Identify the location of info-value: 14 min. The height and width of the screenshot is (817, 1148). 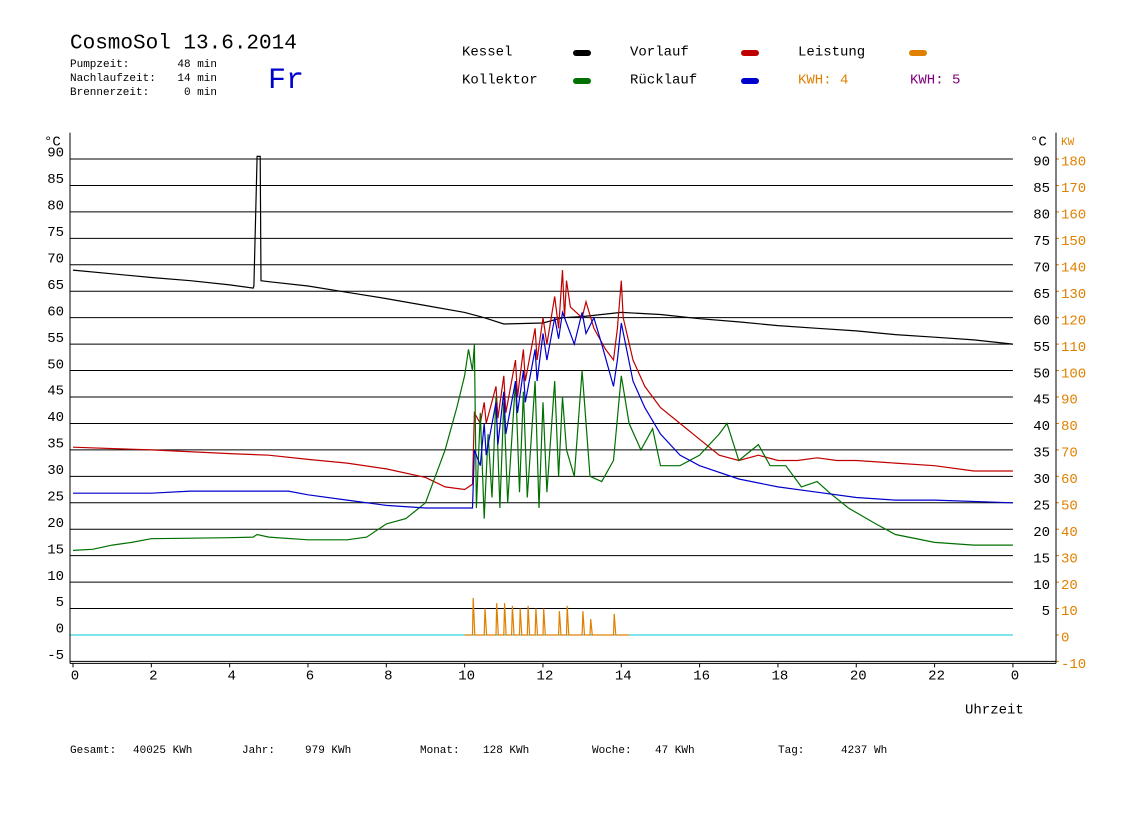
(197, 79).